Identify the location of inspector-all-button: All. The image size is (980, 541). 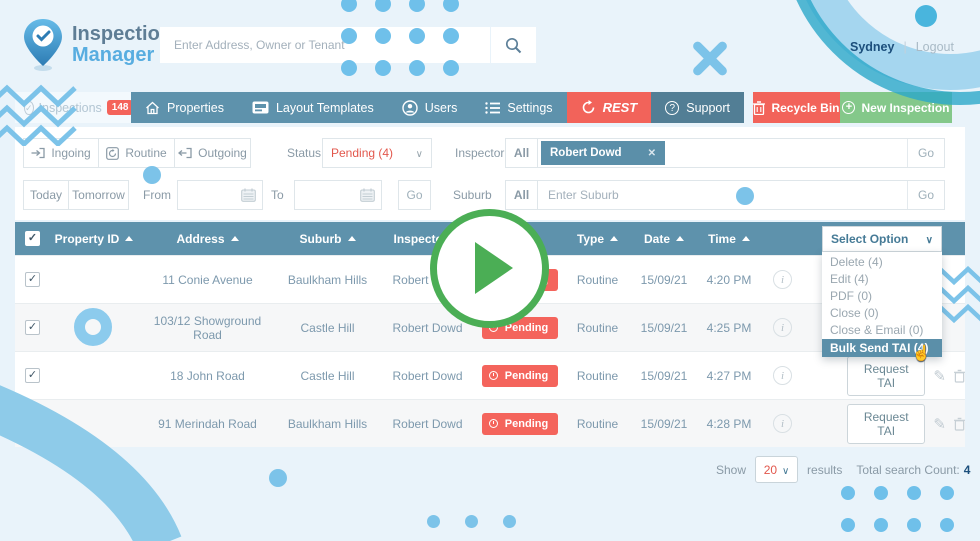
(522, 153).